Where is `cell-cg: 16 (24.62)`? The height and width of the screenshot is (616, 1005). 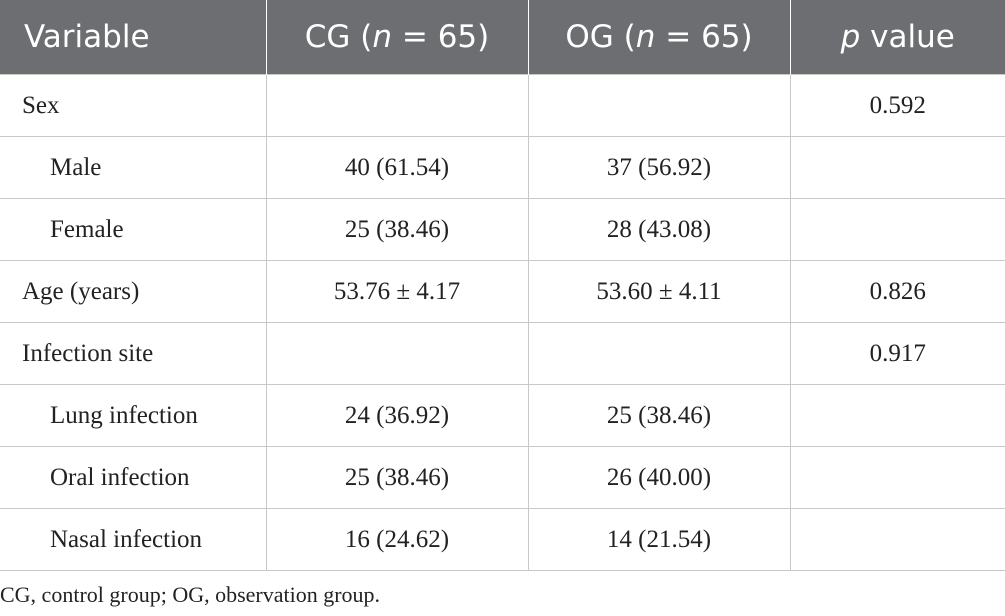
cell-cg: 16 (24.62) is located at coordinates (397, 539).